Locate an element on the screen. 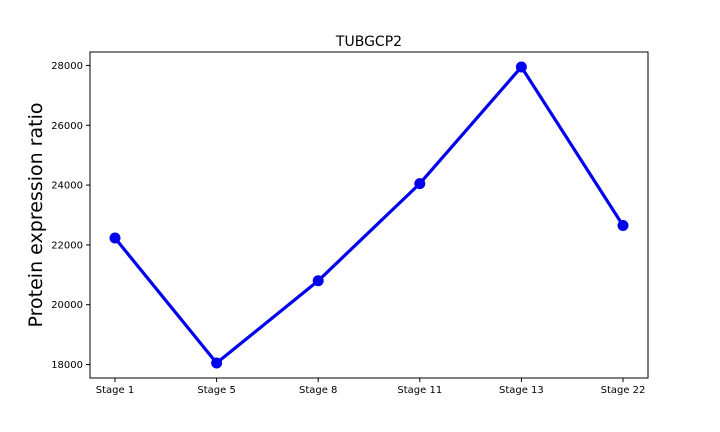 This screenshot has width=720, height=432. x-tick-label: Stage 22 is located at coordinates (623, 390).